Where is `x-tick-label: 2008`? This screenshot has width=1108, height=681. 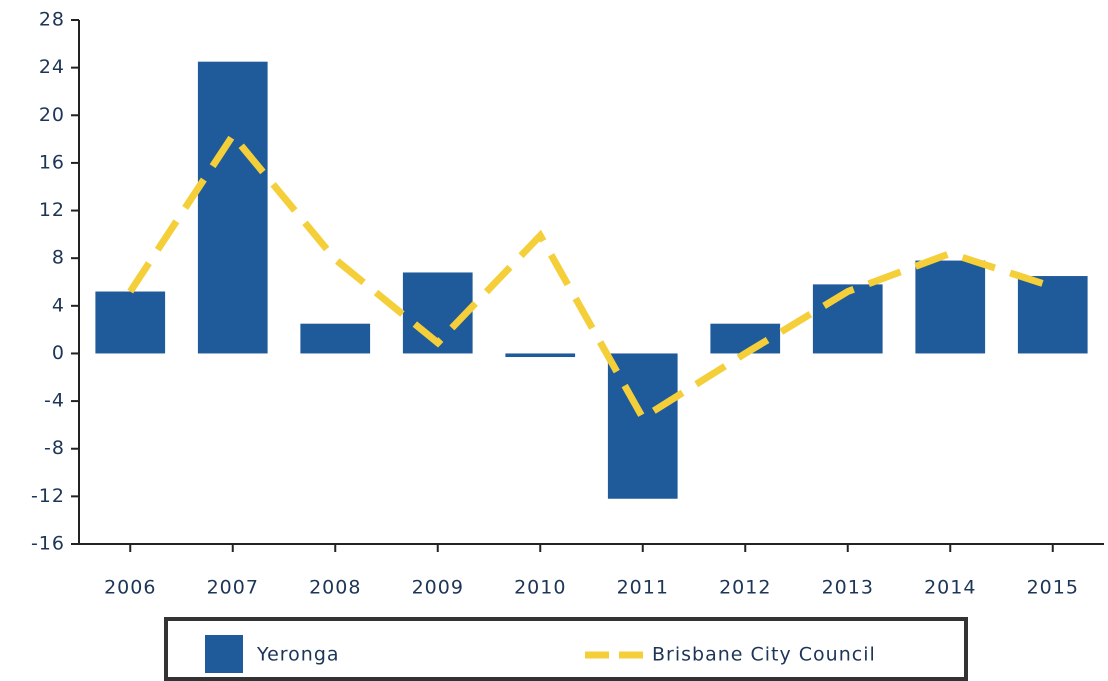
x-tick-label: 2008 is located at coordinates (335, 588).